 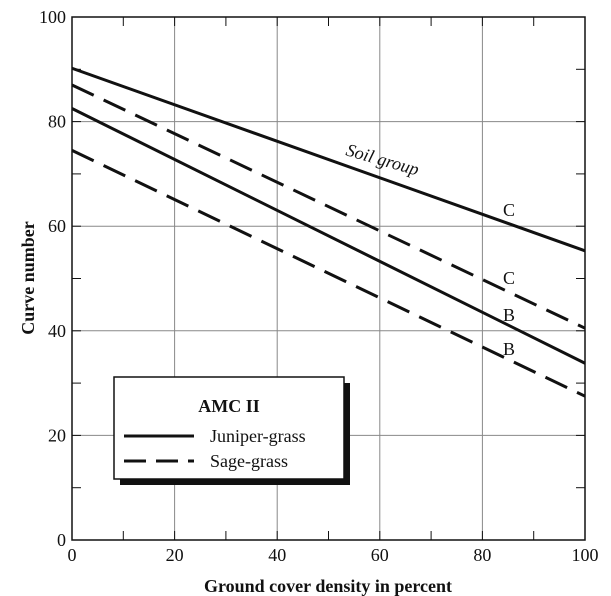 I want to click on x-axis-title: Ground cover density in percent, so click(x=328, y=586).